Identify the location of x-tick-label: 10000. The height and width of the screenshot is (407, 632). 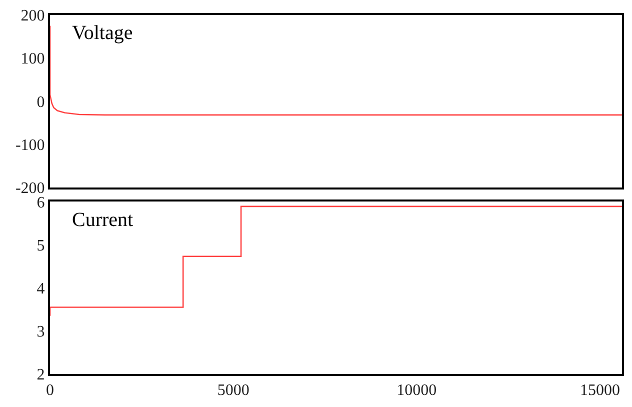
(416, 391).